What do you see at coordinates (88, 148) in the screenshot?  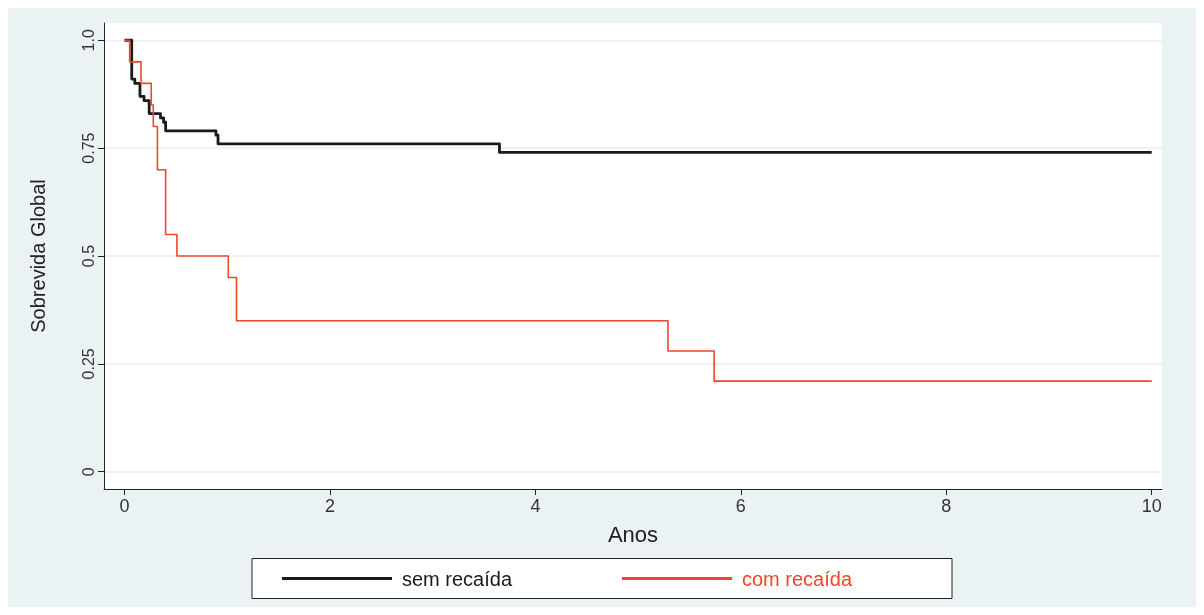 I see `y-tick-label: 0.75` at bounding box center [88, 148].